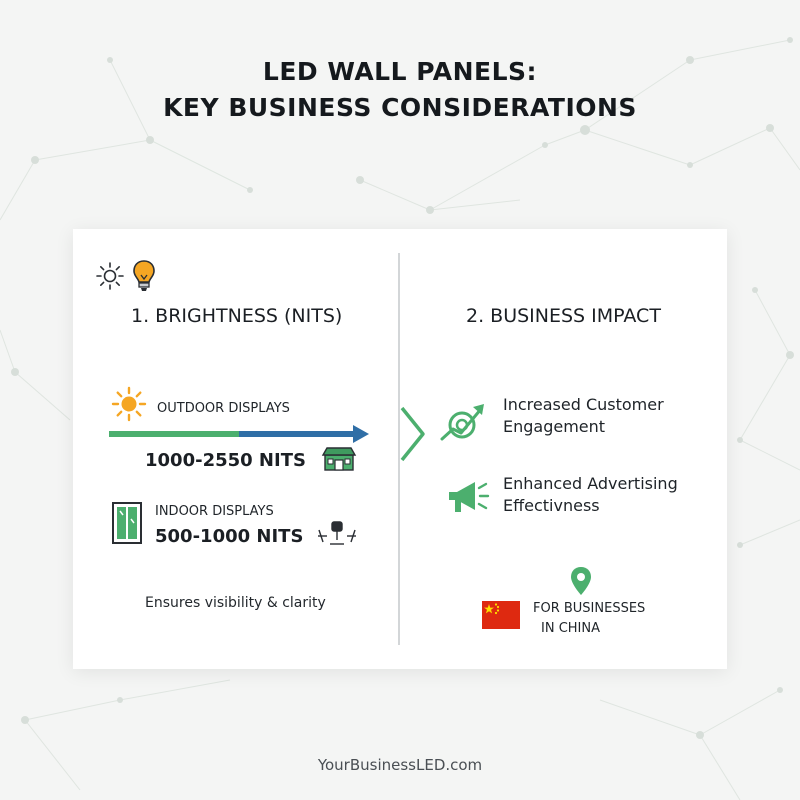  Describe the element at coordinates (412, 434) in the screenshot. I see `chevron-right-icon` at that location.